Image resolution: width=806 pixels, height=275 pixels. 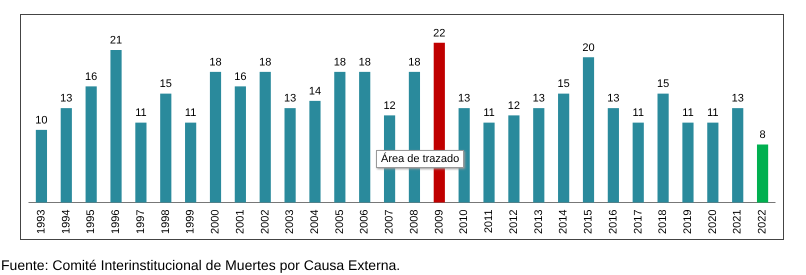 I want to click on x-tick-label: 2003, so click(x=290, y=222).